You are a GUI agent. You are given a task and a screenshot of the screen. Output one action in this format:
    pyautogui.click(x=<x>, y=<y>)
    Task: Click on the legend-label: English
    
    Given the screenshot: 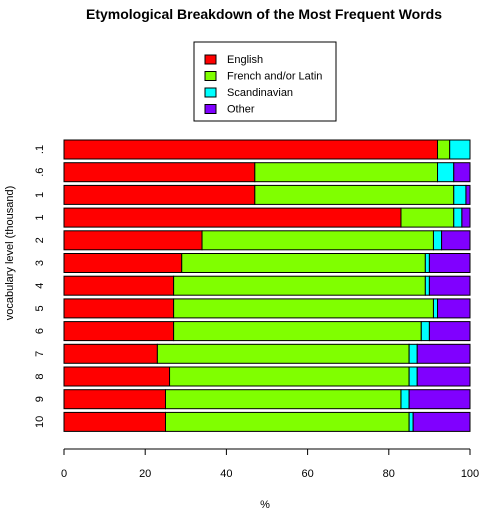 What is the action you would take?
    pyautogui.click(x=245, y=60)
    